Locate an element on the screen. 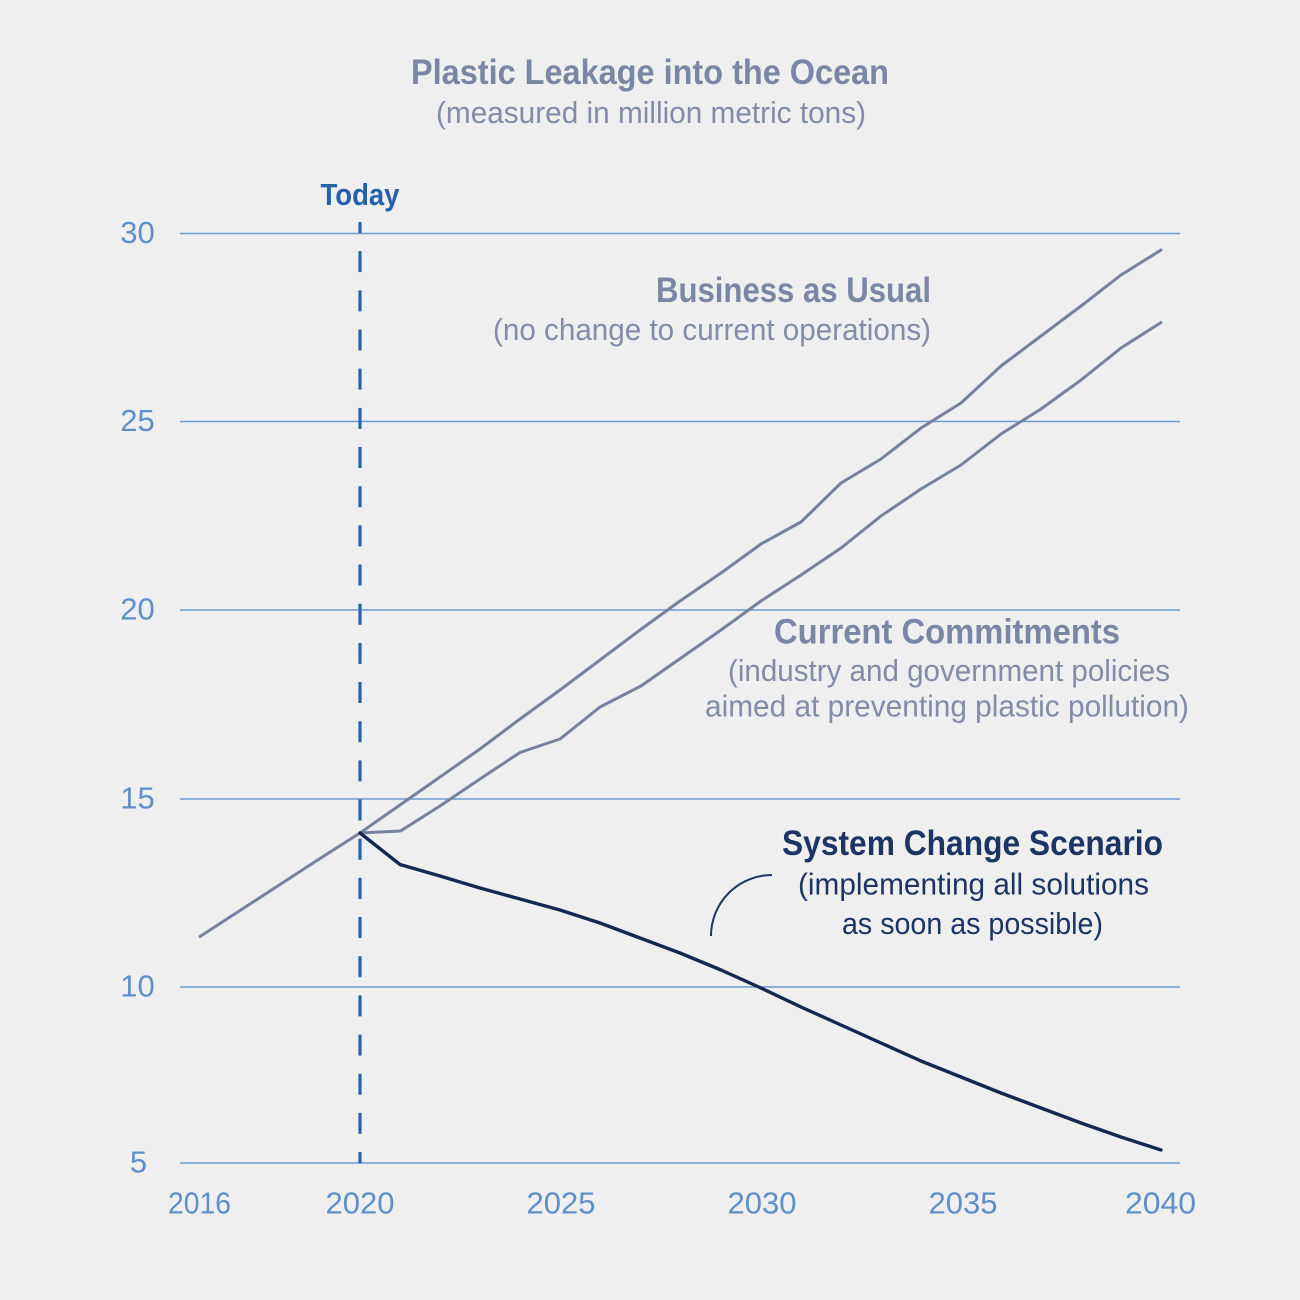 The image size is (1300, 1300). svg-text: as soon as possible) is located at coordinates (972, 923).